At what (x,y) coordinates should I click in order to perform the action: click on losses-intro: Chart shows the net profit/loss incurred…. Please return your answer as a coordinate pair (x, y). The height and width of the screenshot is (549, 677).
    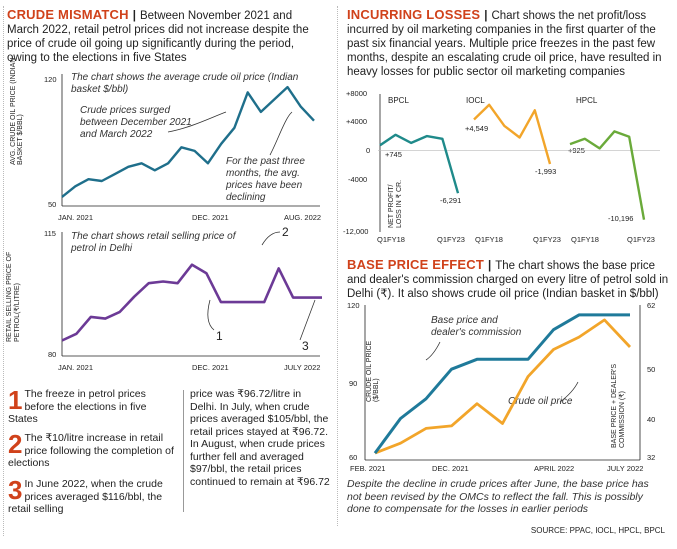
    Looking at the image, I should click on (504, 44).